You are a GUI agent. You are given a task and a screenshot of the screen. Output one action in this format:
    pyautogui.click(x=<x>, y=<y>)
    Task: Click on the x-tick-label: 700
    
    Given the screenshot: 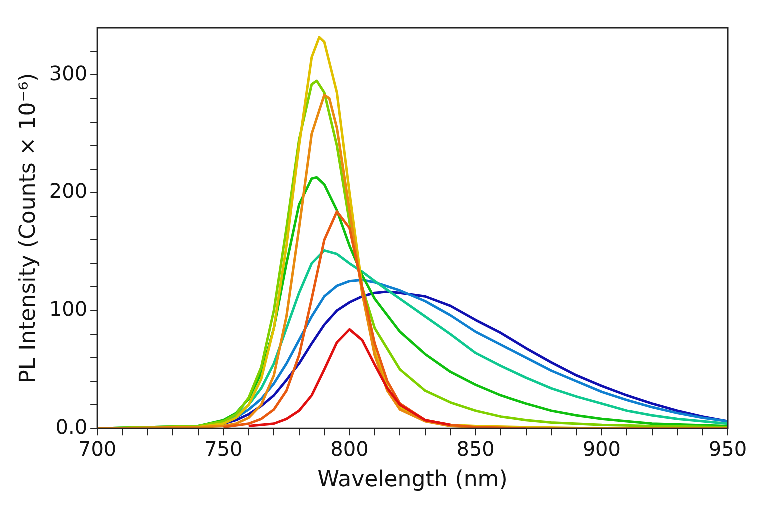 What is the action you would take?
    pyautogui.click(x=97, y=448)
    